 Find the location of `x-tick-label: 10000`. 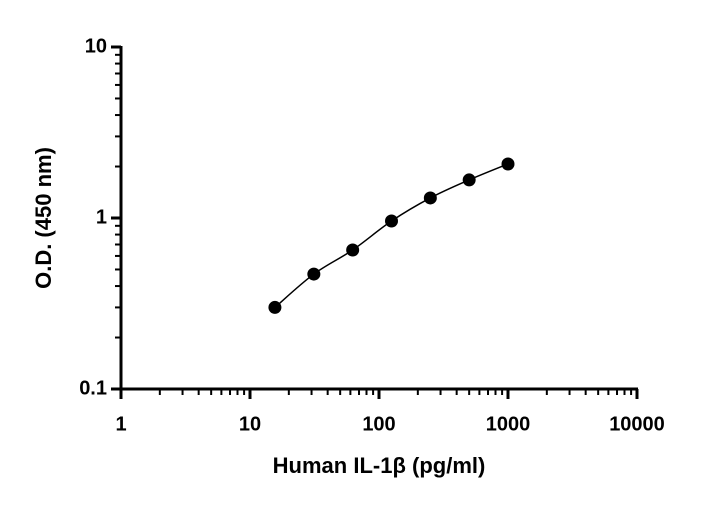

x-tick-label: 10000 is located at coordinates (637, 424).